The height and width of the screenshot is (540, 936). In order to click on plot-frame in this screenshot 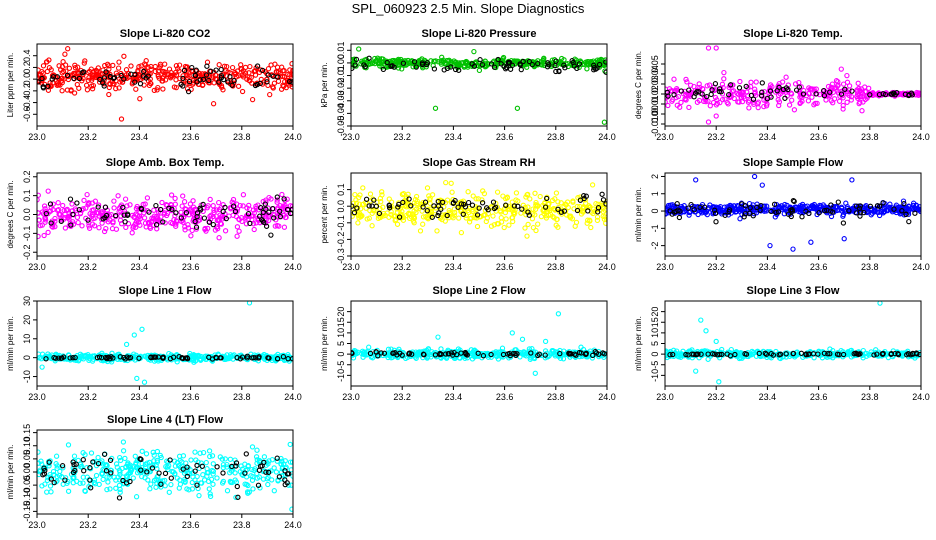, I will do `click(479, 85)`.